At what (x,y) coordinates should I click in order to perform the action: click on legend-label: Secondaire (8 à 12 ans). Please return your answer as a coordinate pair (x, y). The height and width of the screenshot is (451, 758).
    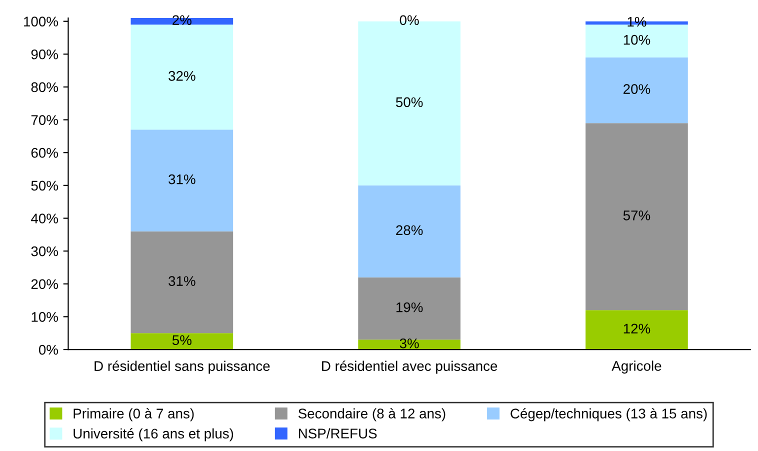
    Looking at the image, I should click on (372, 415).